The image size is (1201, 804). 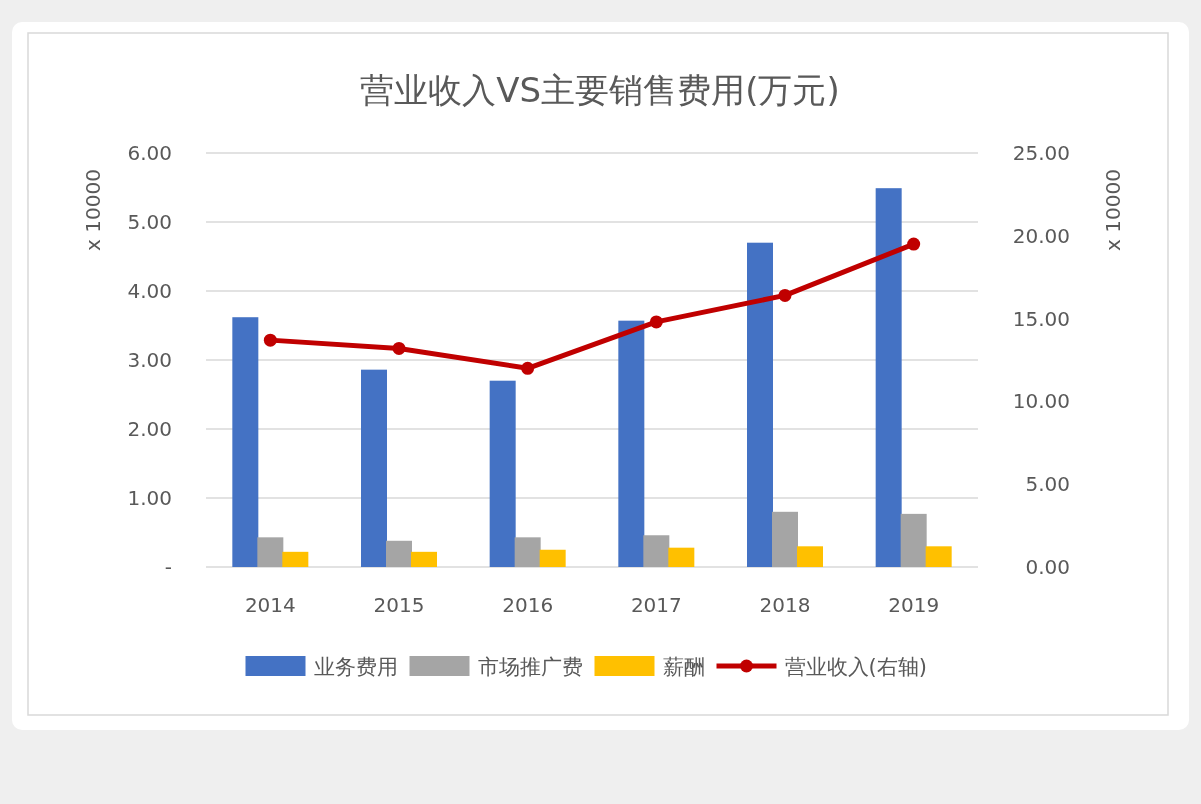 I want to click on y2-tick-label: 25.00, so click(x=1041, y=153).